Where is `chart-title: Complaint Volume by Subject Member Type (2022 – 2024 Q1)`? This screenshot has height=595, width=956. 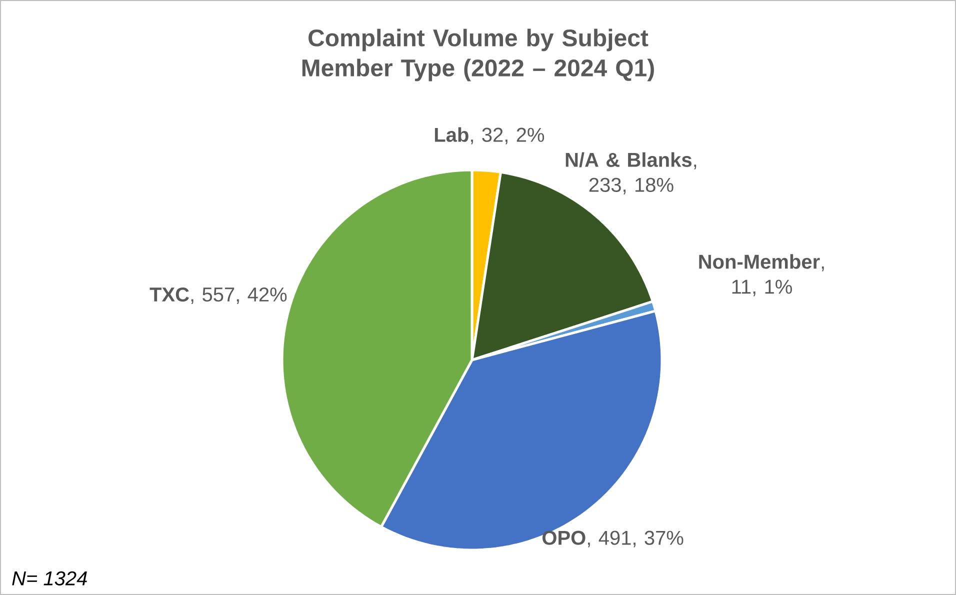
chart-title: Complaint Volume by Subject Member Type (2022 – 2024 Q1) is located at coordinates (478, 55).